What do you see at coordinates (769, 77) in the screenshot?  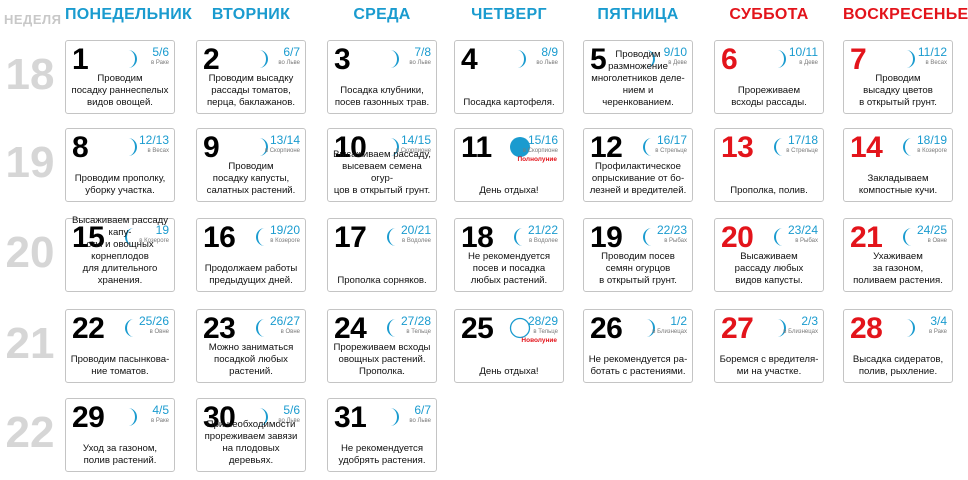 I see `calendar-day-cell: 6 10/11 в Деве Прореживаем всходы рассады.` at bounding box center [769, 77].